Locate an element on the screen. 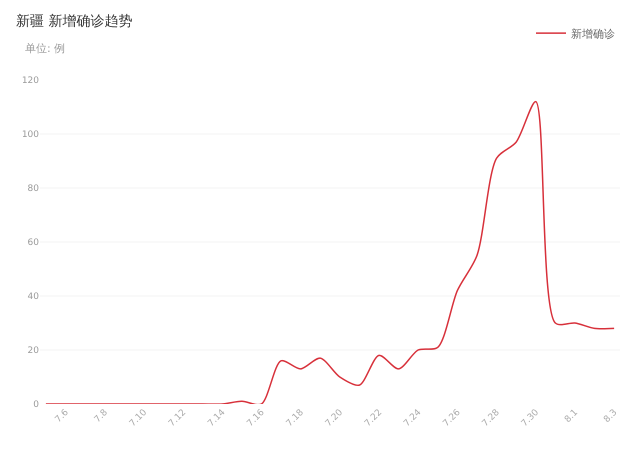 This screenshot has height=454, width=640. x-tick-label: 8.3 is located at coordinates (611, 416).